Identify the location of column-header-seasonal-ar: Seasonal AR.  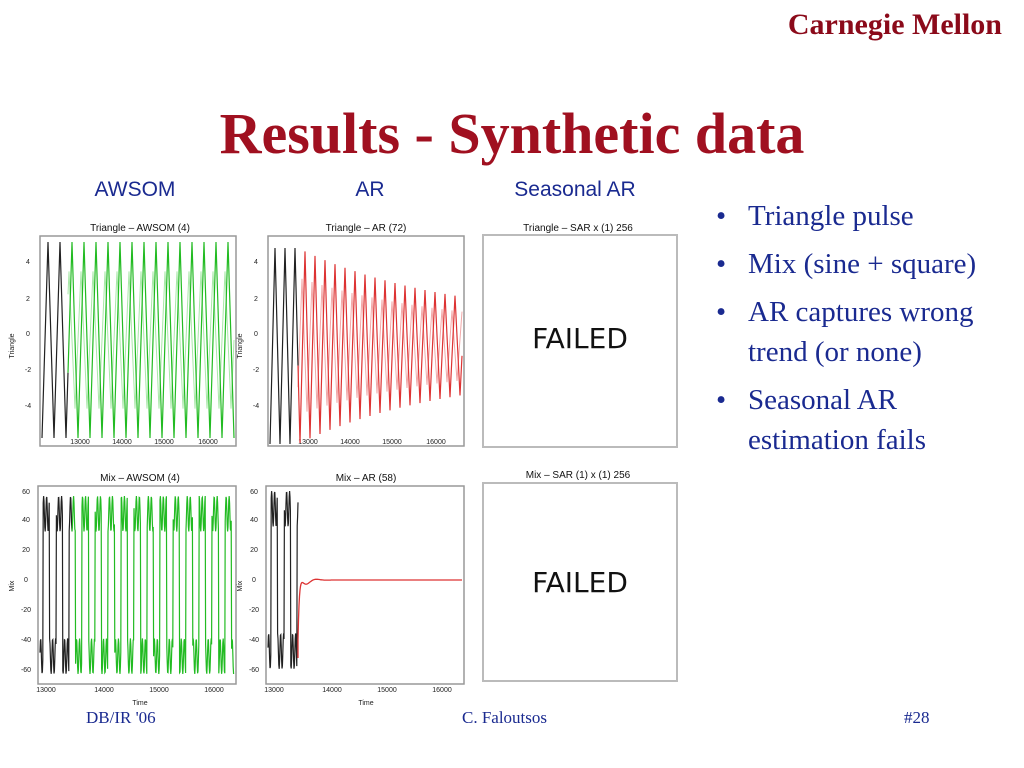
(575, 189).